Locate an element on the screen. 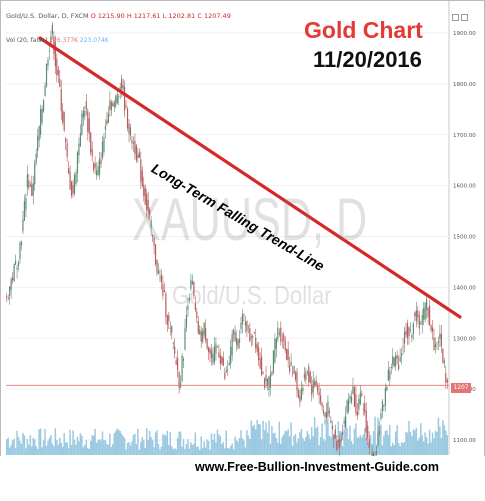 The width and height of the screenshot is (485, 501). last-price-badge: 1207 is located at coordinates (461, 388).